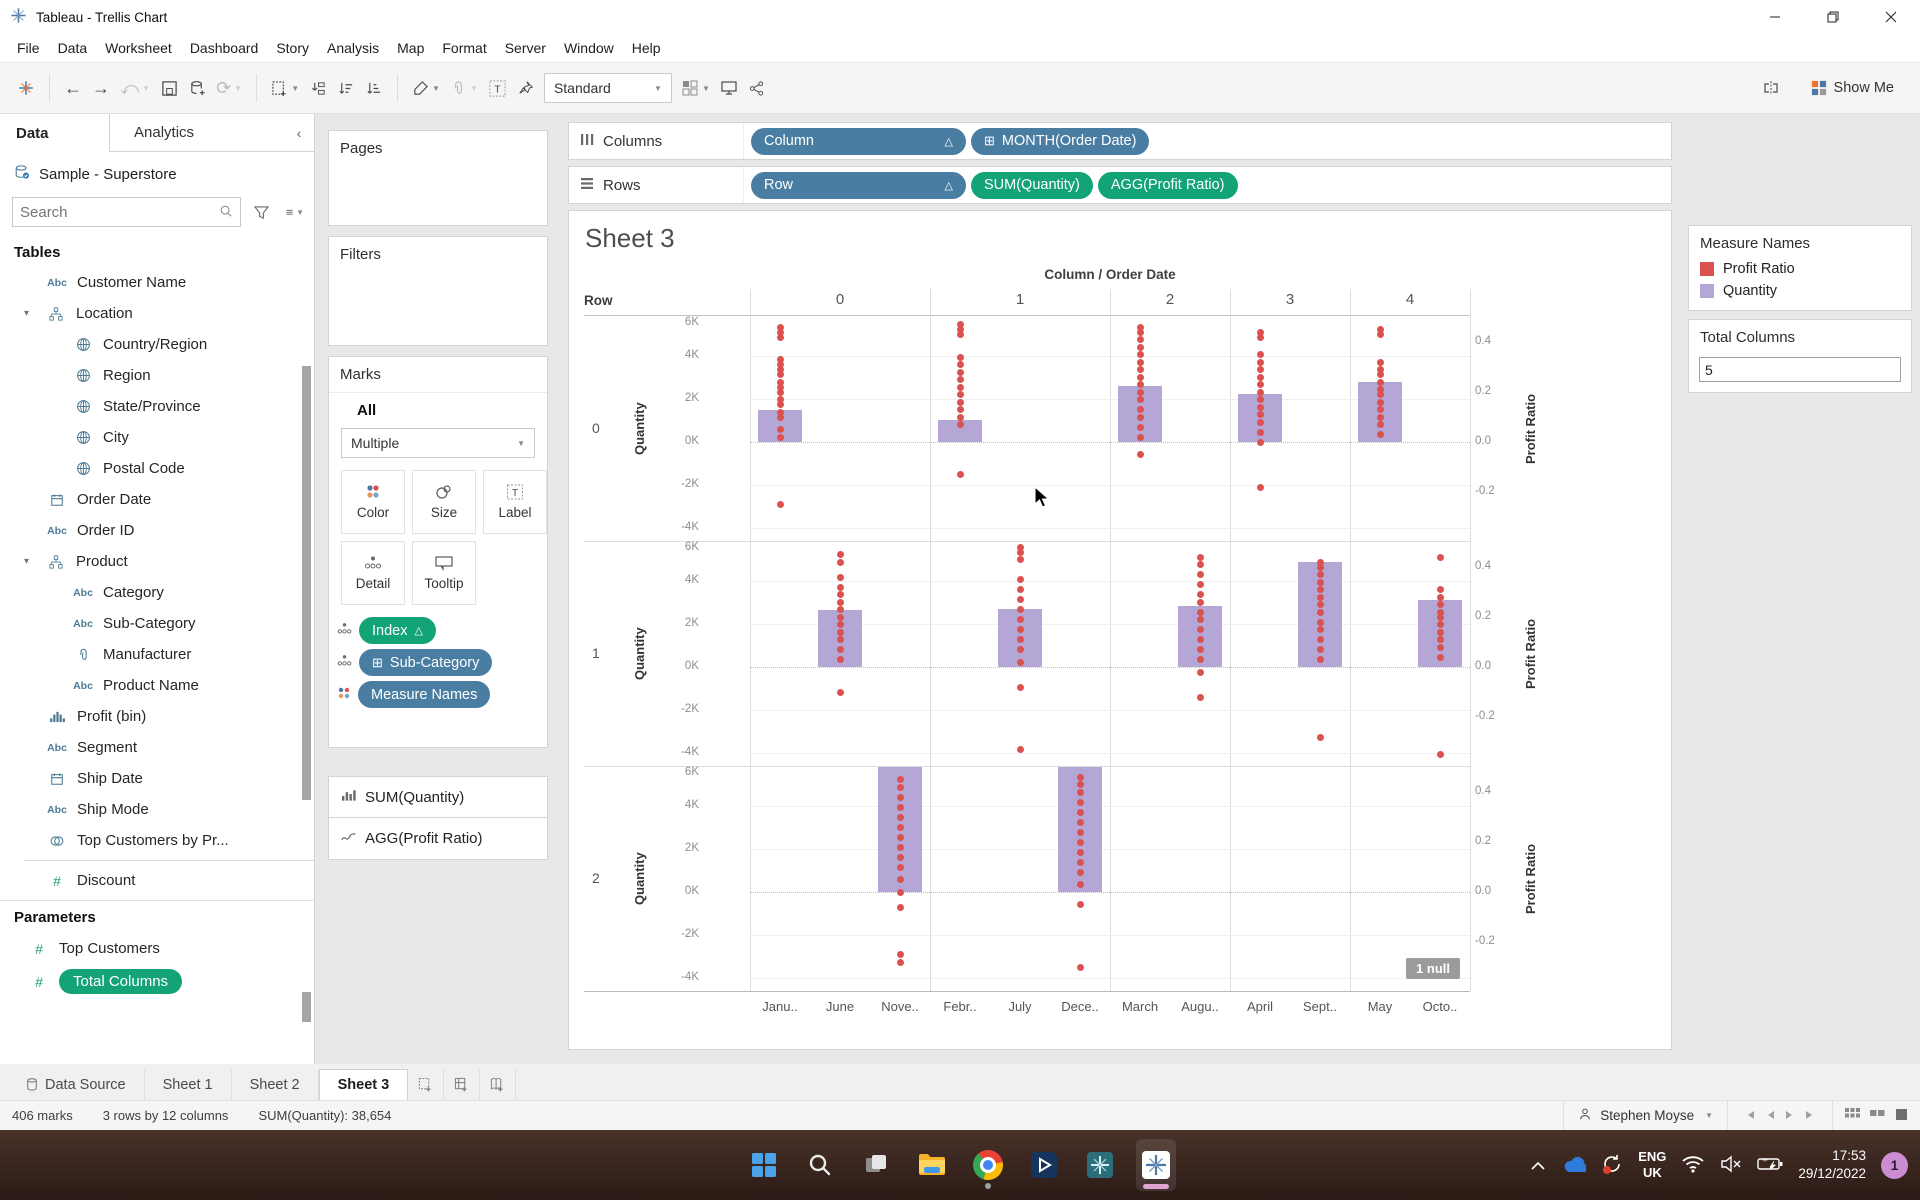  What do you see at coordinates (346, 88) in the screenshot?
I see `sort-ascending-button` at bounding box center [346, 88].